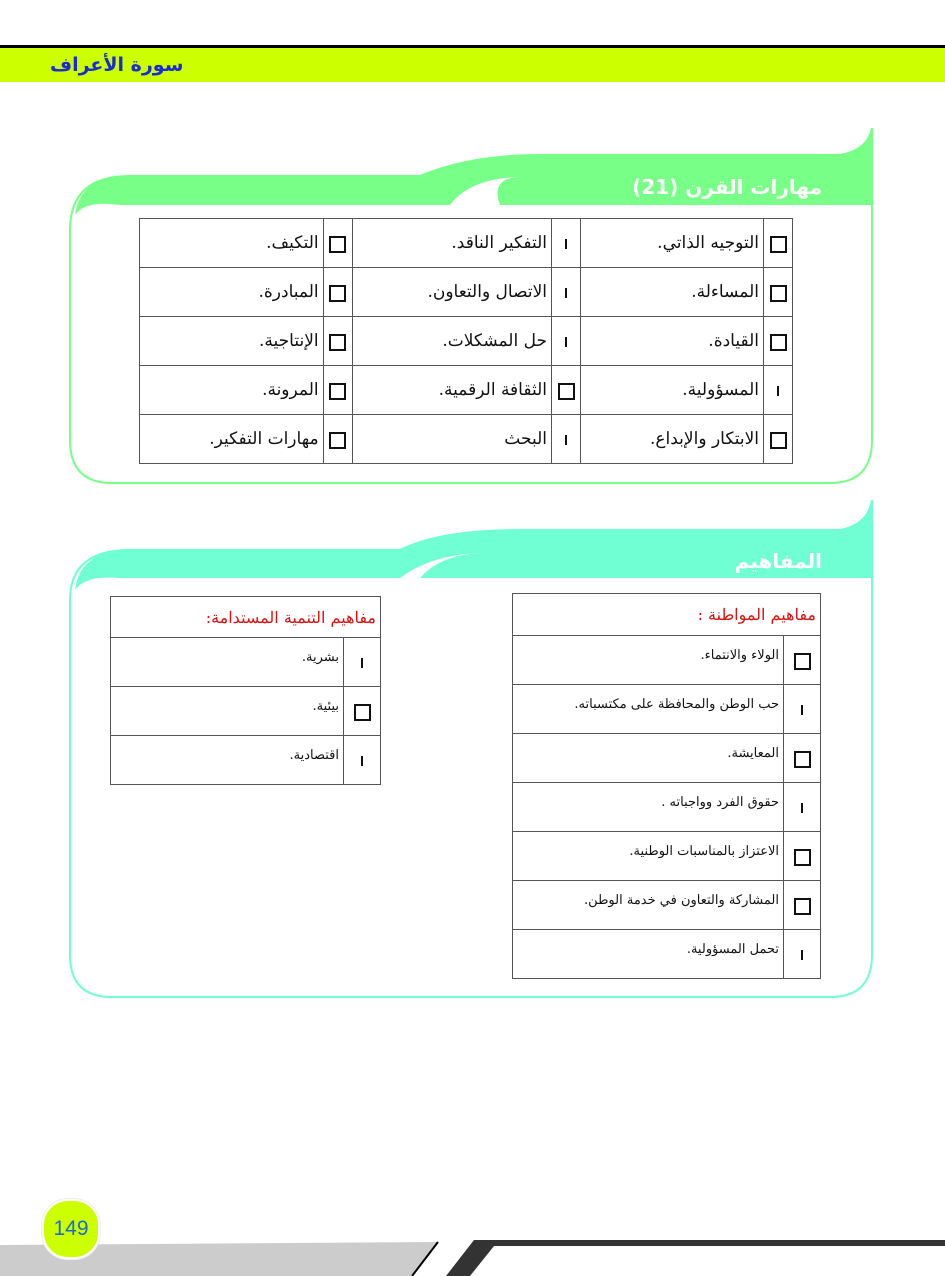 The image size is (945, 1276). What do you see at coordinates (648, 709) in the screenshot?
I see `item-label: حب الوطن والمحافظة على مكتسباته.` at bounding box center [648, 709].